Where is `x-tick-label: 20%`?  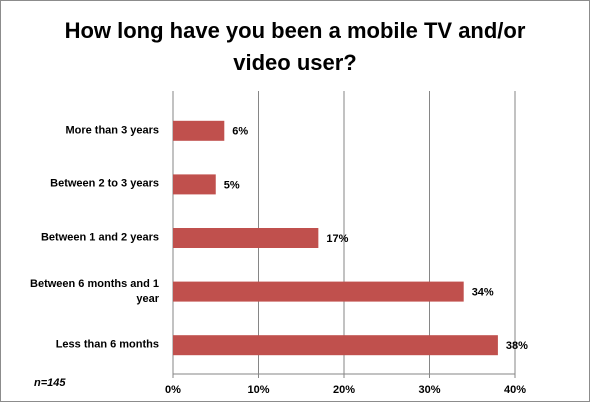
x-tick-label: 20% is located at coordinates (344, 390).